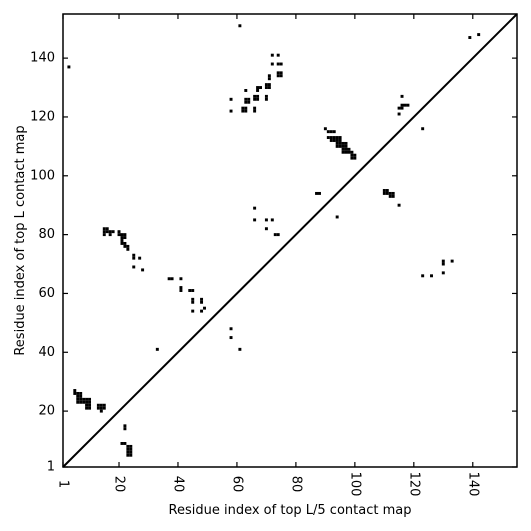 This screenshot has height=531, width=531. What do you see at coordinates (295, 484) in the screenshot?
I see `x-tick-label: 80` at bounding box center [295, 484].